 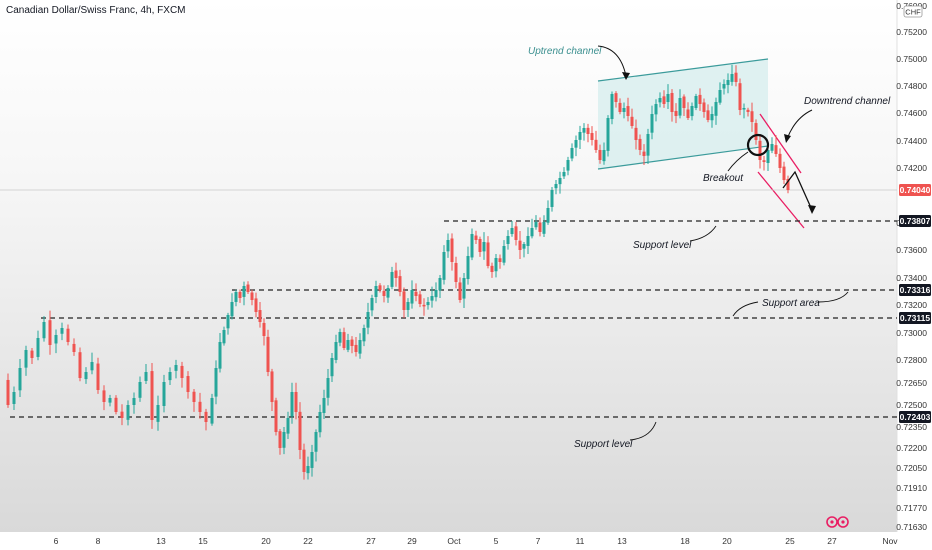 What do you see at coordinates (911, 427) in the screenshot?
I see `price-tick-label: 0.72350` at bounding box center [911, 427].